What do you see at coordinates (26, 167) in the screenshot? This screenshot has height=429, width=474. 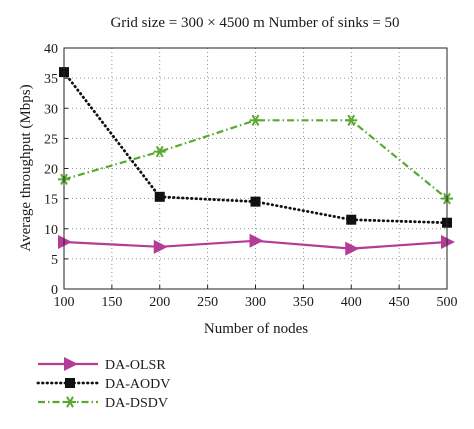 I see `y-axis-label: Average throughput (Mbps)` at bounding box center [26, 167].